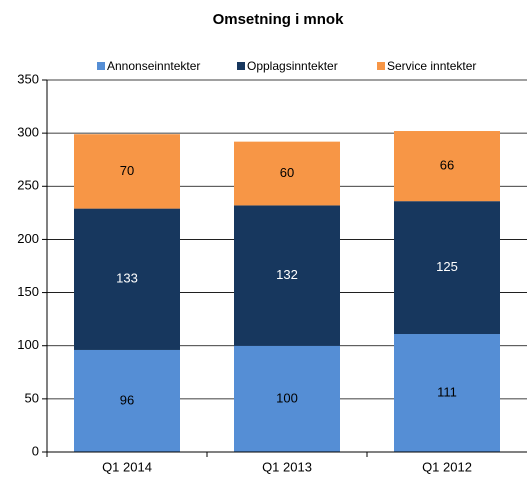 This screenshot has width=528, height=477. Describe the element at coordinates (447, 466) in the screenshot. I see `x-tick-label: Q1 2012` at that location.